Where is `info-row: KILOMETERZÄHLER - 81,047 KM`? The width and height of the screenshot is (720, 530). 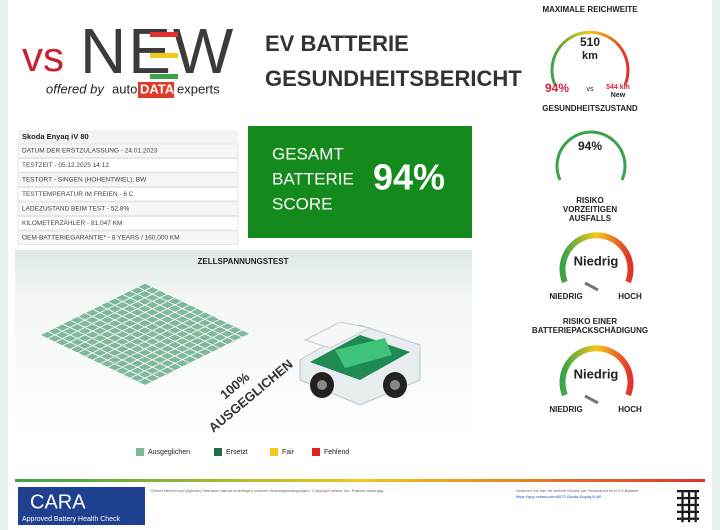
info-row: KILOMETERZÄHLER - 81,047 KM is located at coordinates (72, 223).